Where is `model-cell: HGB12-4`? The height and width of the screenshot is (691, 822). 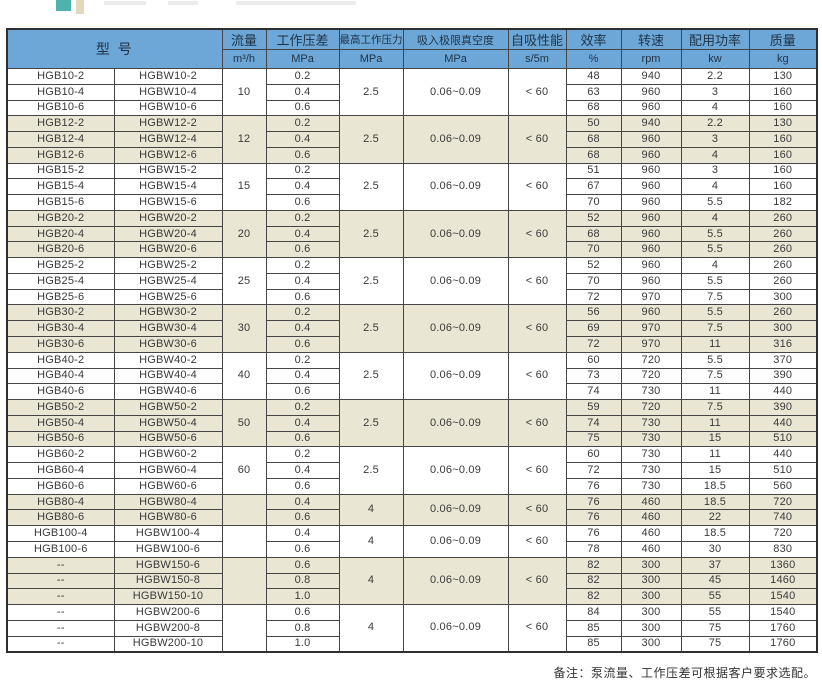
model-cell: HGB12-4 is located at coordinates (60, 139).